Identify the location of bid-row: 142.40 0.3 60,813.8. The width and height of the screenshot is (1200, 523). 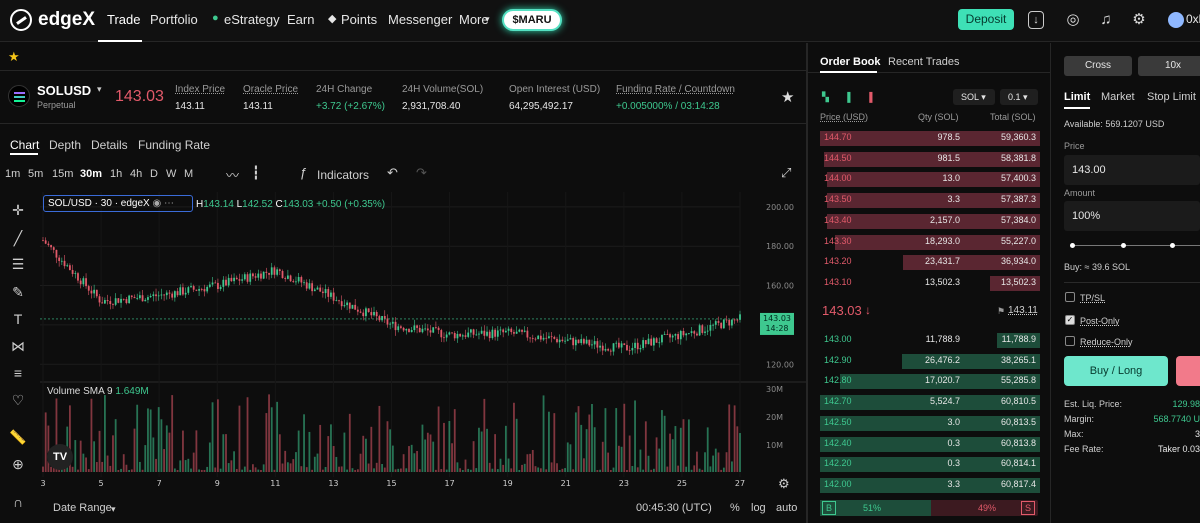
(930, 444).